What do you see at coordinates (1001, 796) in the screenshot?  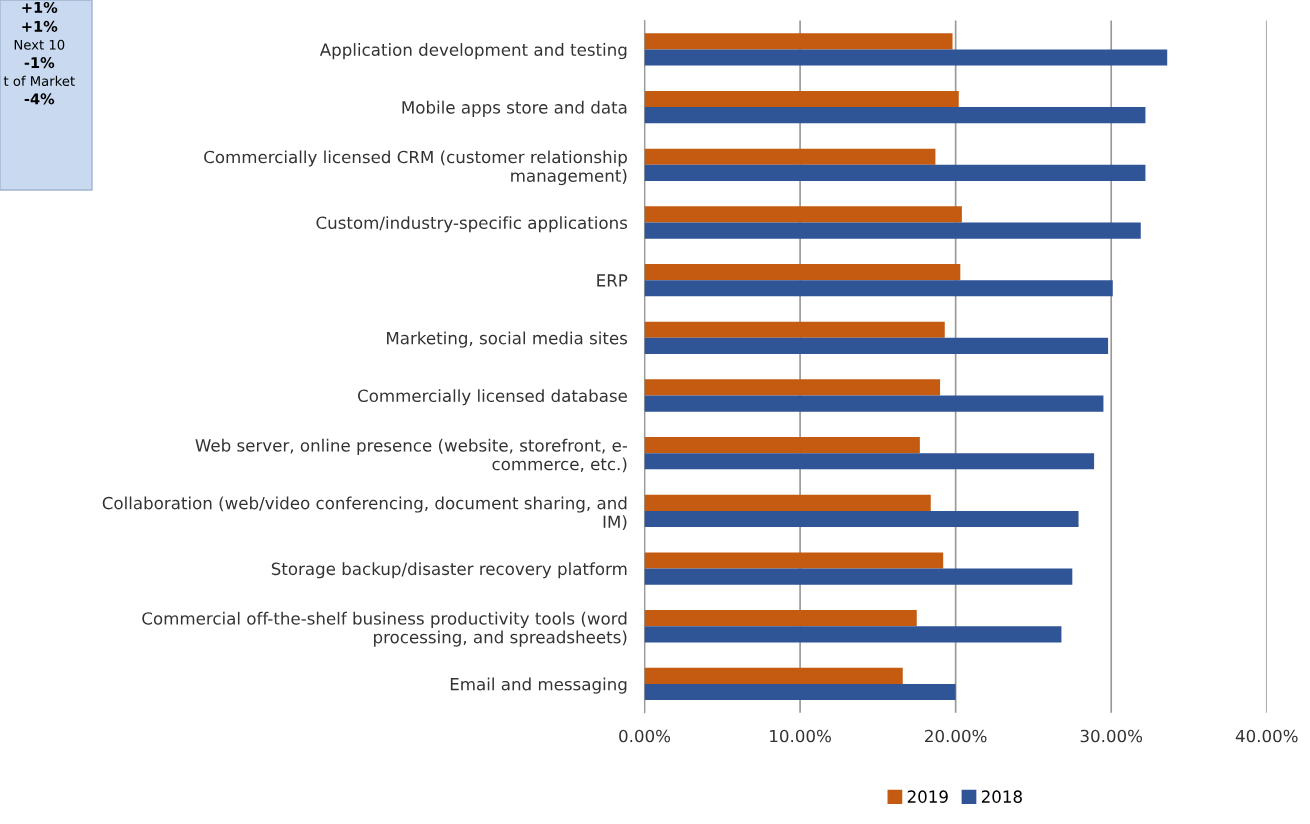 I see `legend-label: 2018` at bounding box center [1001, 796].